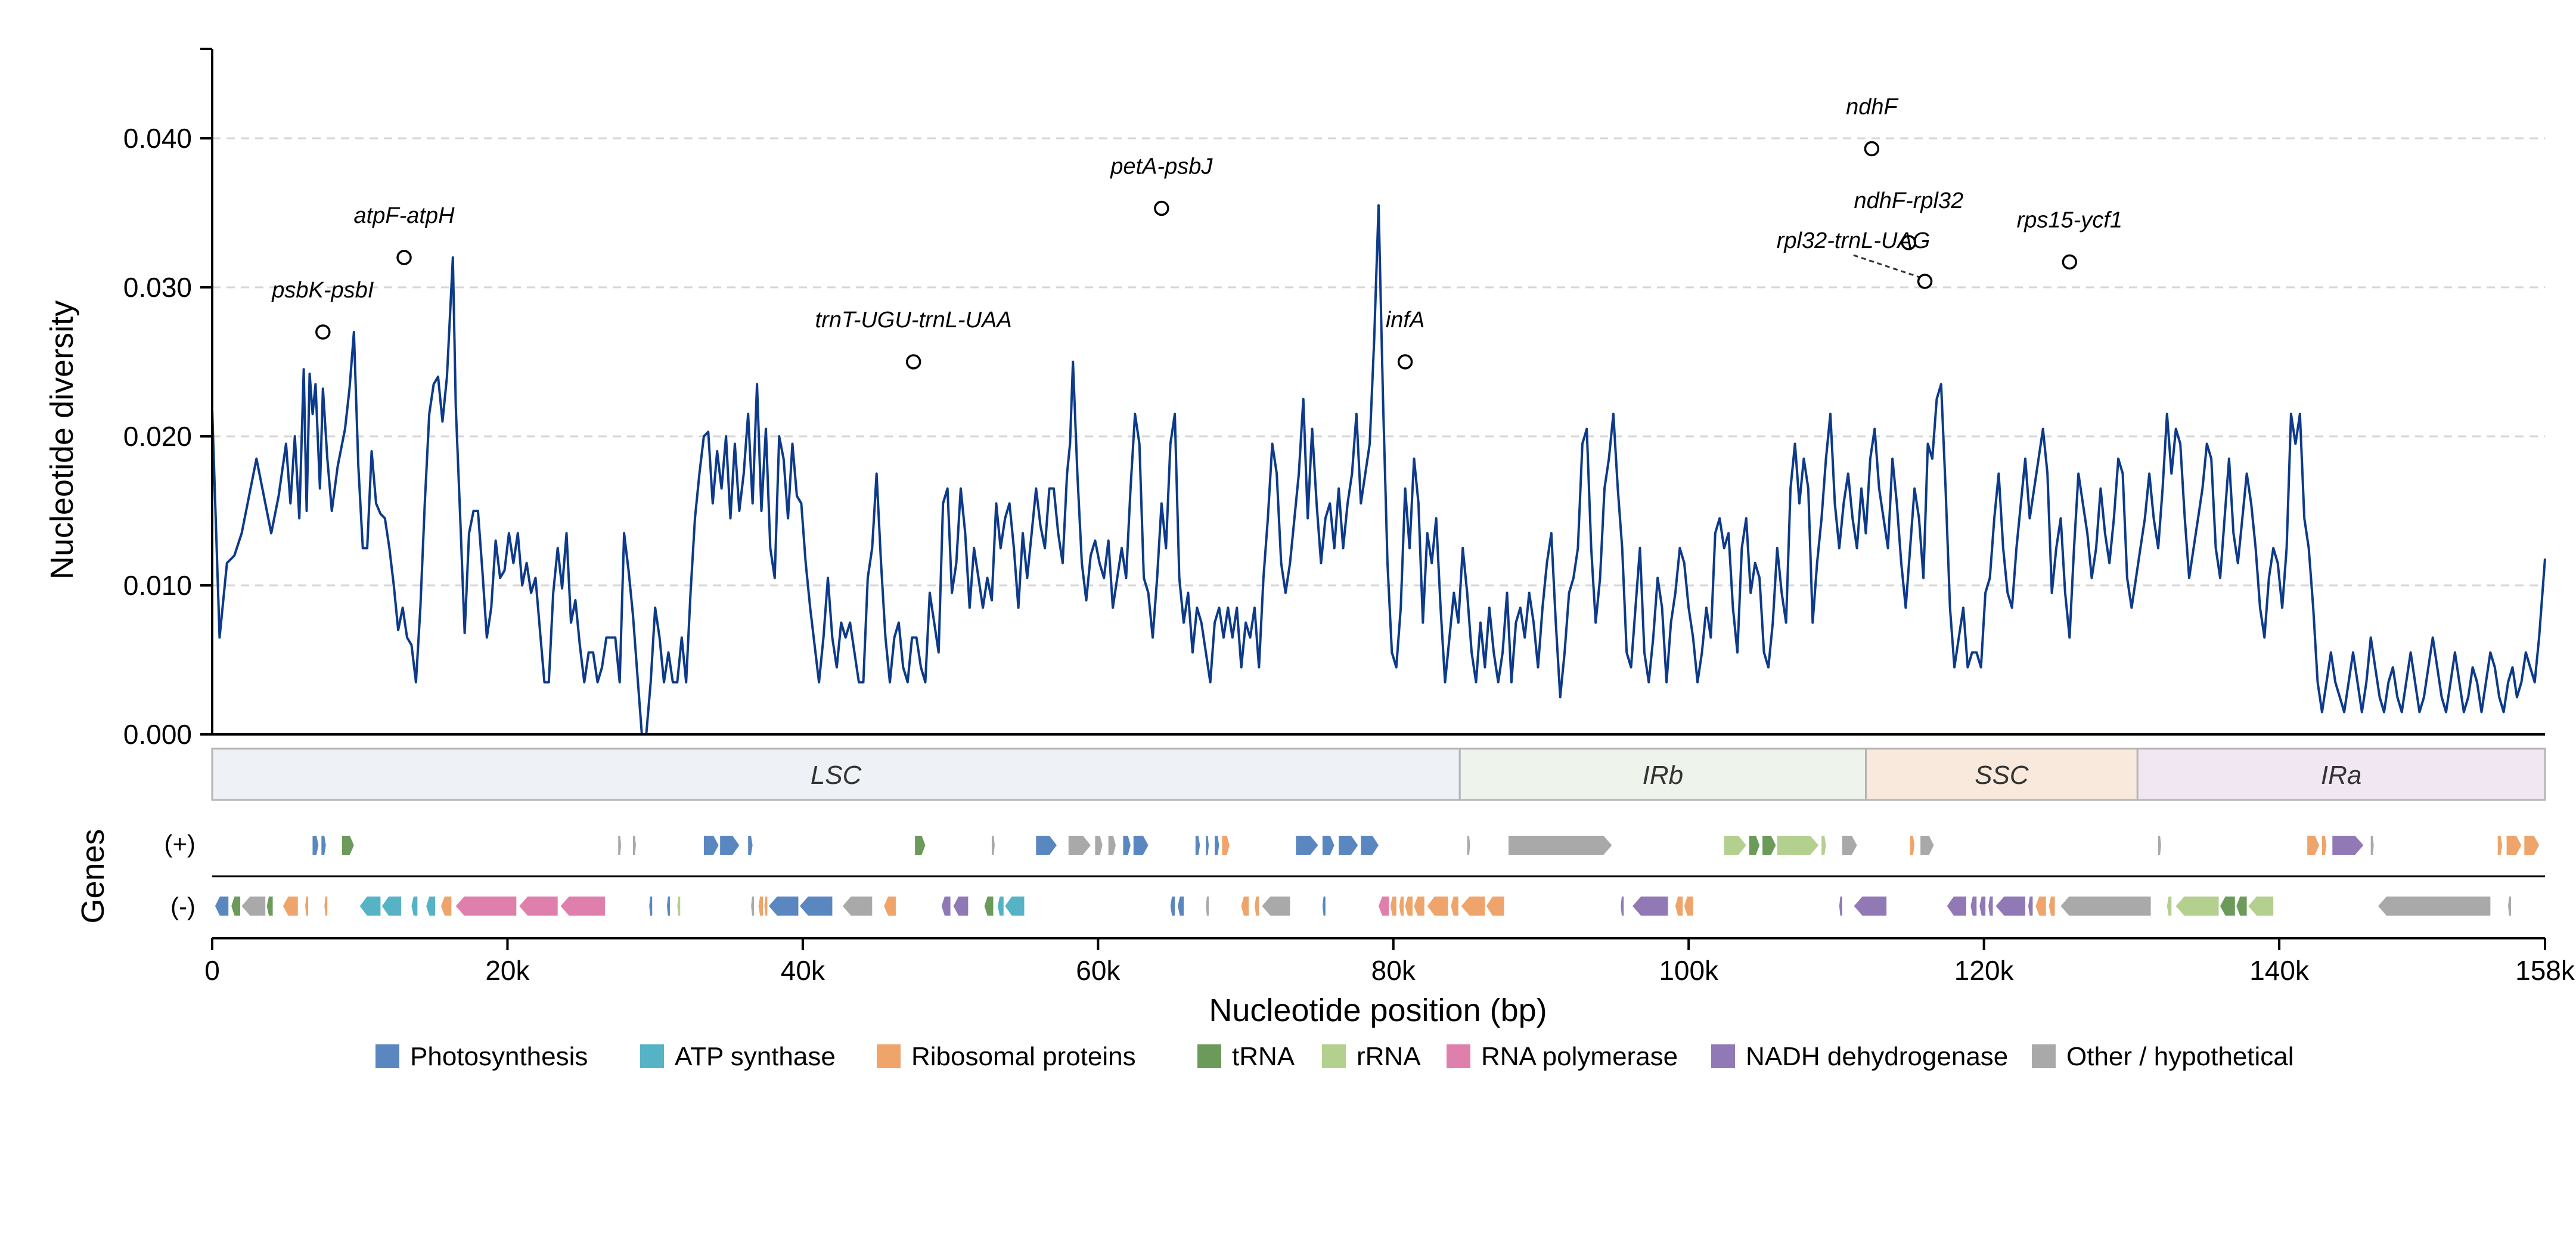 This screenshot has width=2576, height=1253. What do you see at coordinates (1854, 240) in the screenshot?
I see `peak-label: rpl32-trnL-UAG` at bounding box center [1854, 240].